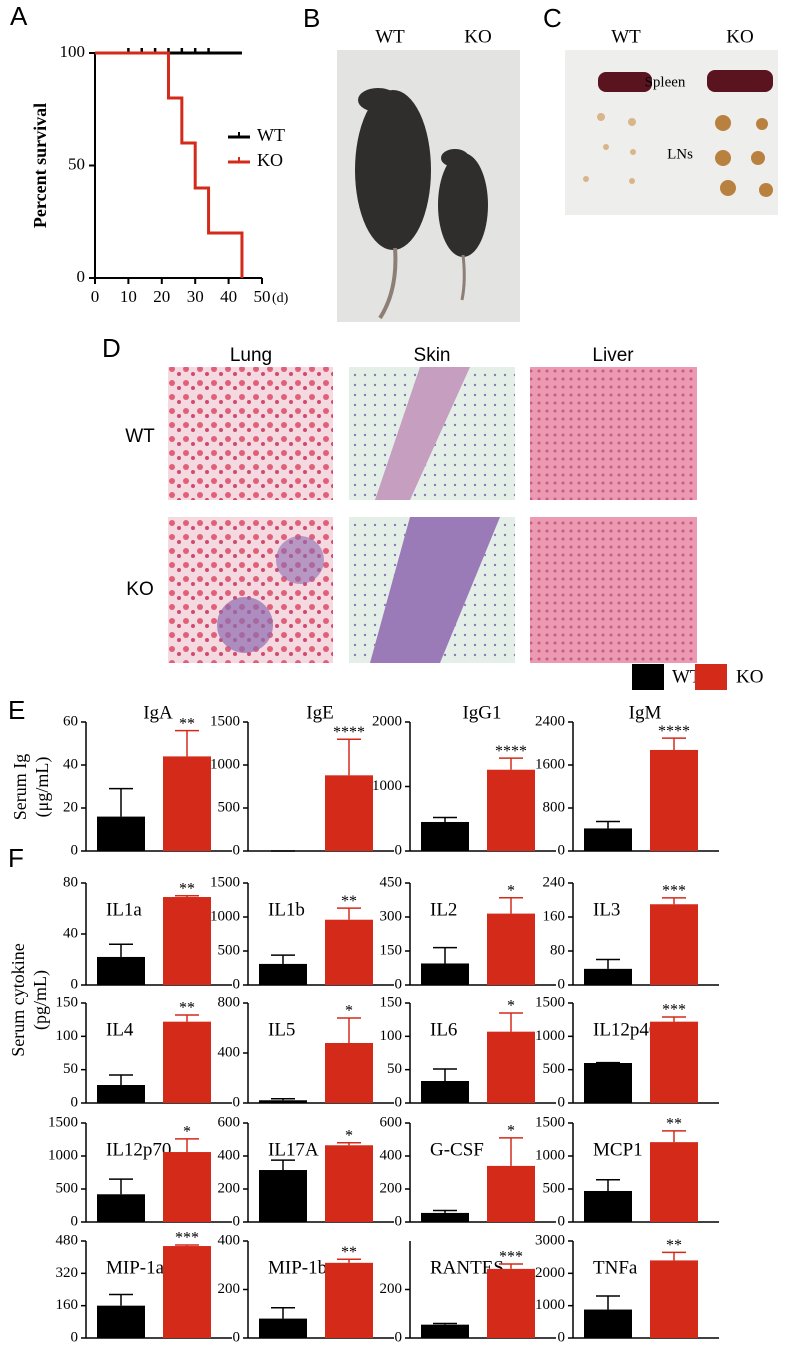 This screenshot has height=1348, width=796. Describe the element at coordinates (67, 1240) in the screenshot. I see `y-tick-label: 480` at that location.